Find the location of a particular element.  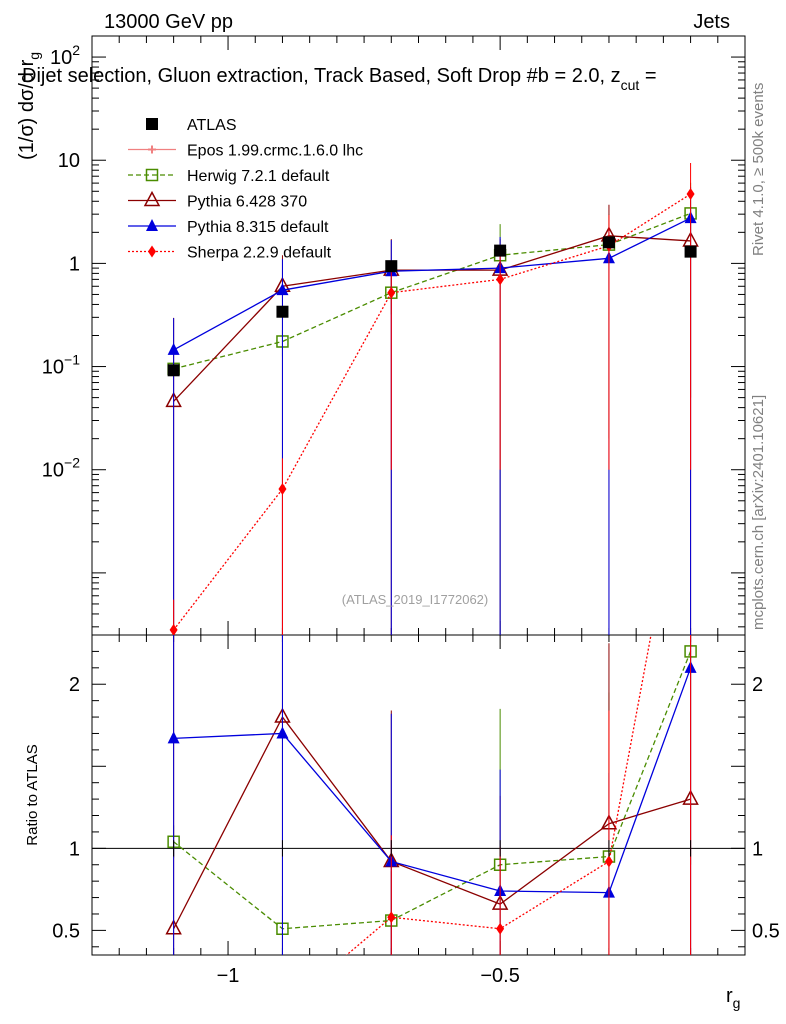

ratio-y-tick-label-right: 1 is located at coordinates (757, 849).